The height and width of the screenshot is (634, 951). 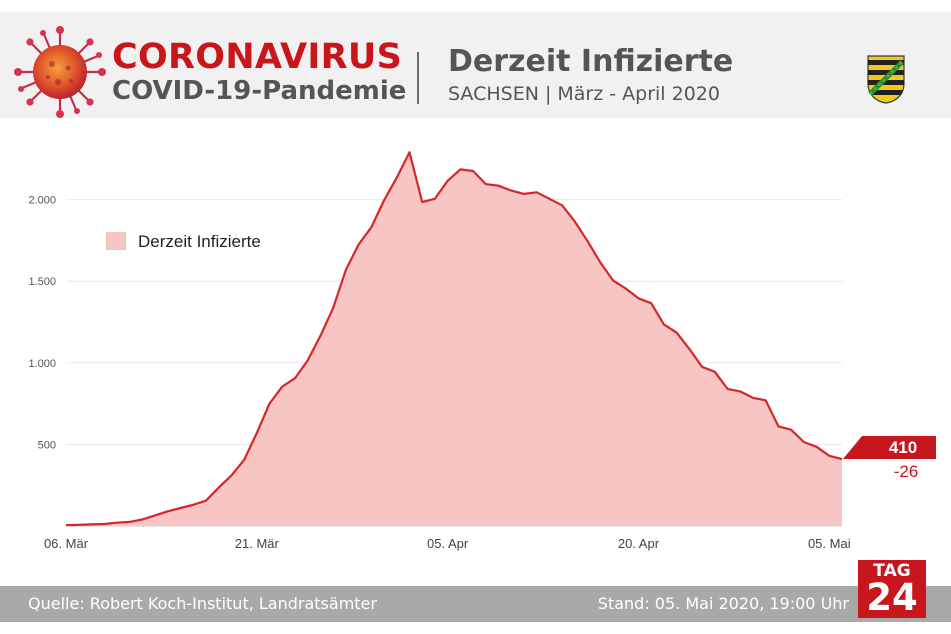 What do you see at coordinates (723, 603) in the screenshot?
I see `timestamp-text: Stand: 05. Mai 2020, 19:00 Uhr` at bounding box center [723, 603].